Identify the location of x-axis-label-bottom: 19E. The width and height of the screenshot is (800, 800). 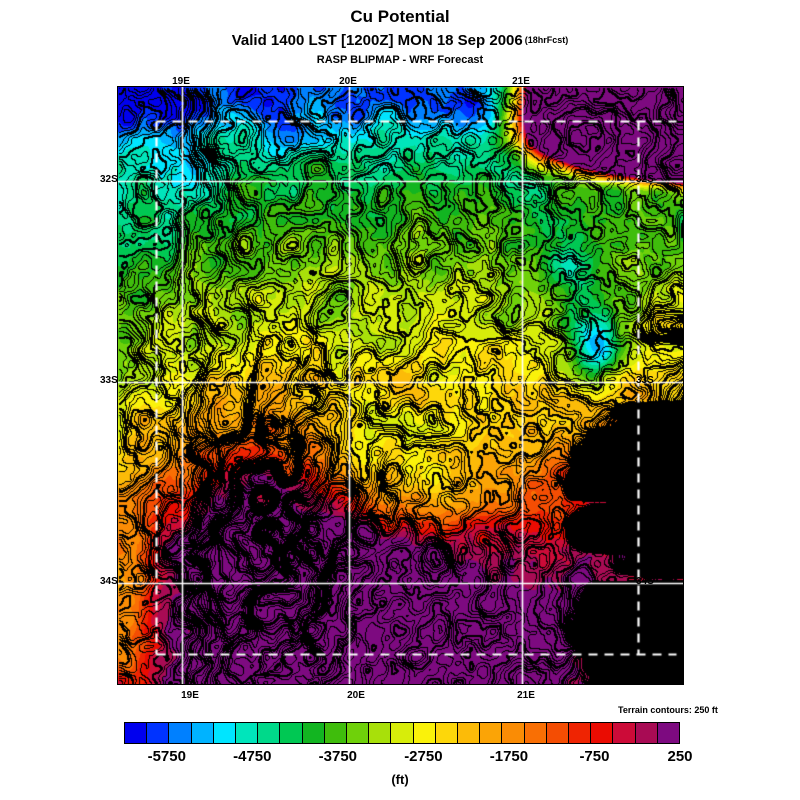
(190, 695).